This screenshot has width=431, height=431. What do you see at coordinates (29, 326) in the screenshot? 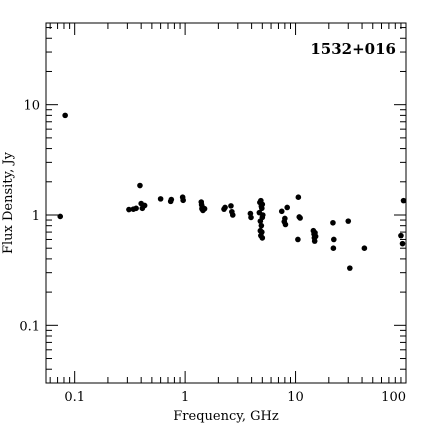
I see `y-tick-label: 0.1` at bounding box center [29, 326].